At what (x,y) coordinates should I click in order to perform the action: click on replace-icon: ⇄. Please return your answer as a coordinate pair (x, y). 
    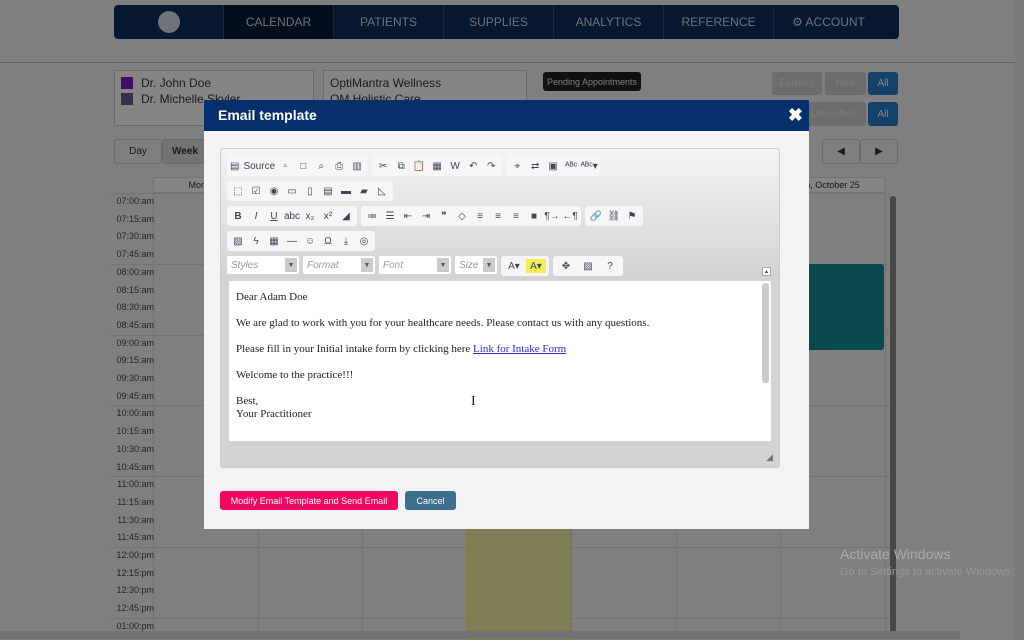
    Looking at the image, I should click on (535, 166).